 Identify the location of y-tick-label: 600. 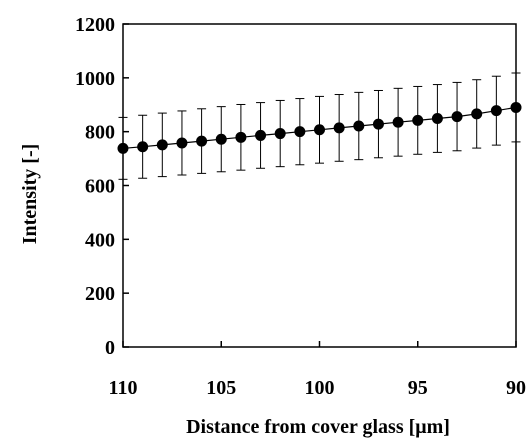
(100, 187).